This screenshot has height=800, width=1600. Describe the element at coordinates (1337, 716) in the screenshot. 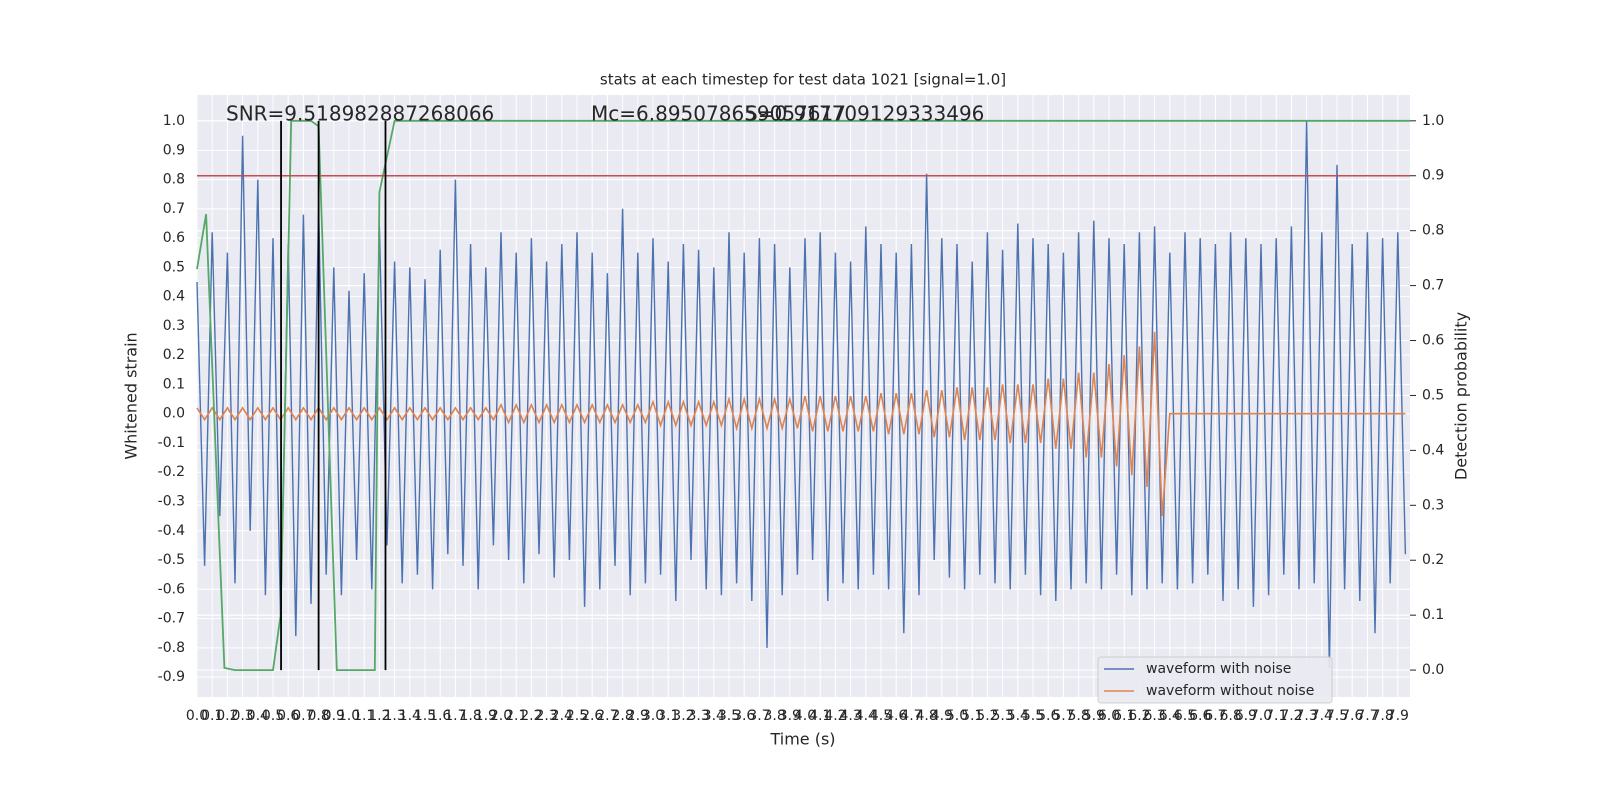

I see `x-tick-label: 7.5` at that location.